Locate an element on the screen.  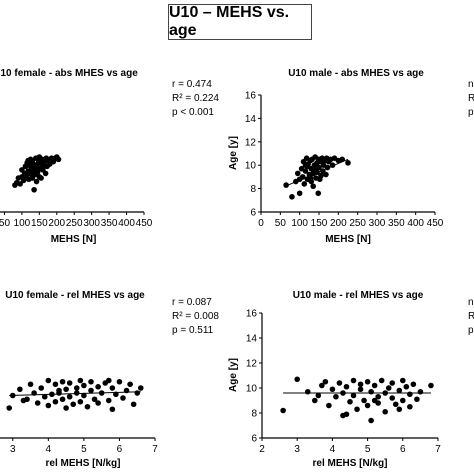
panel-2-x-tick-label: 200 is located at coordinates (338, 223).